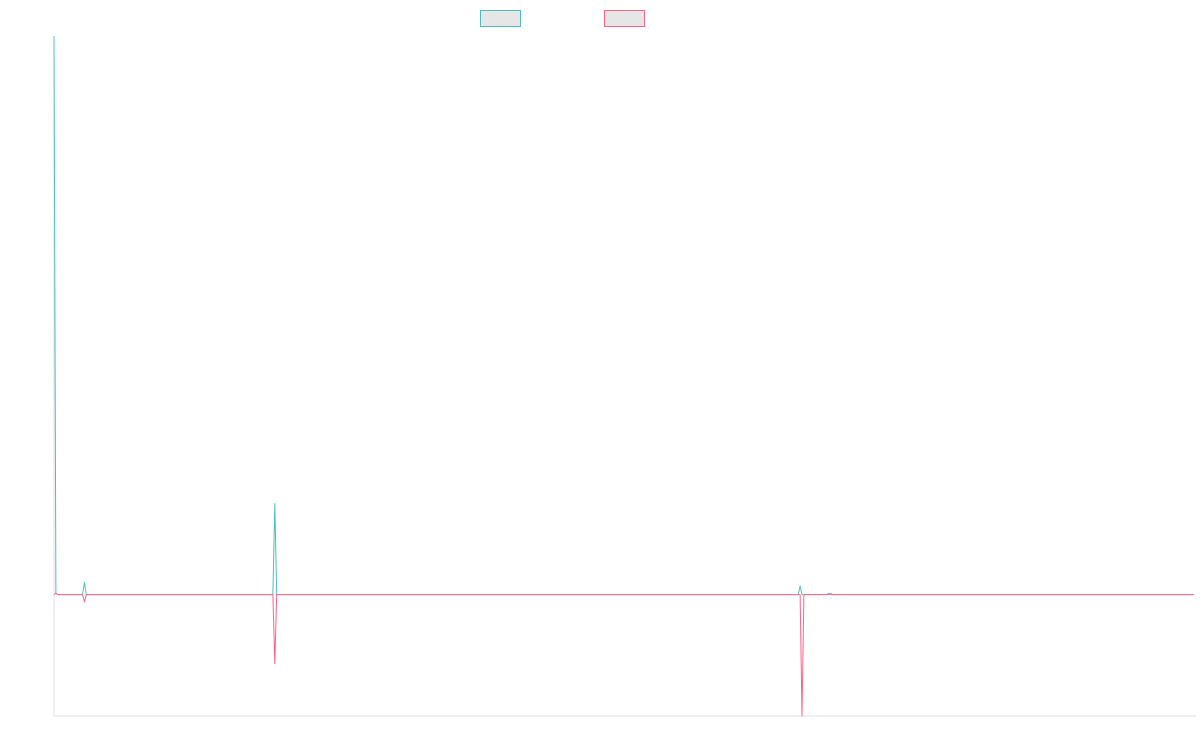 The height and width of the screenshot is (755, 1200). I want to click on legend, so click(562, 18).